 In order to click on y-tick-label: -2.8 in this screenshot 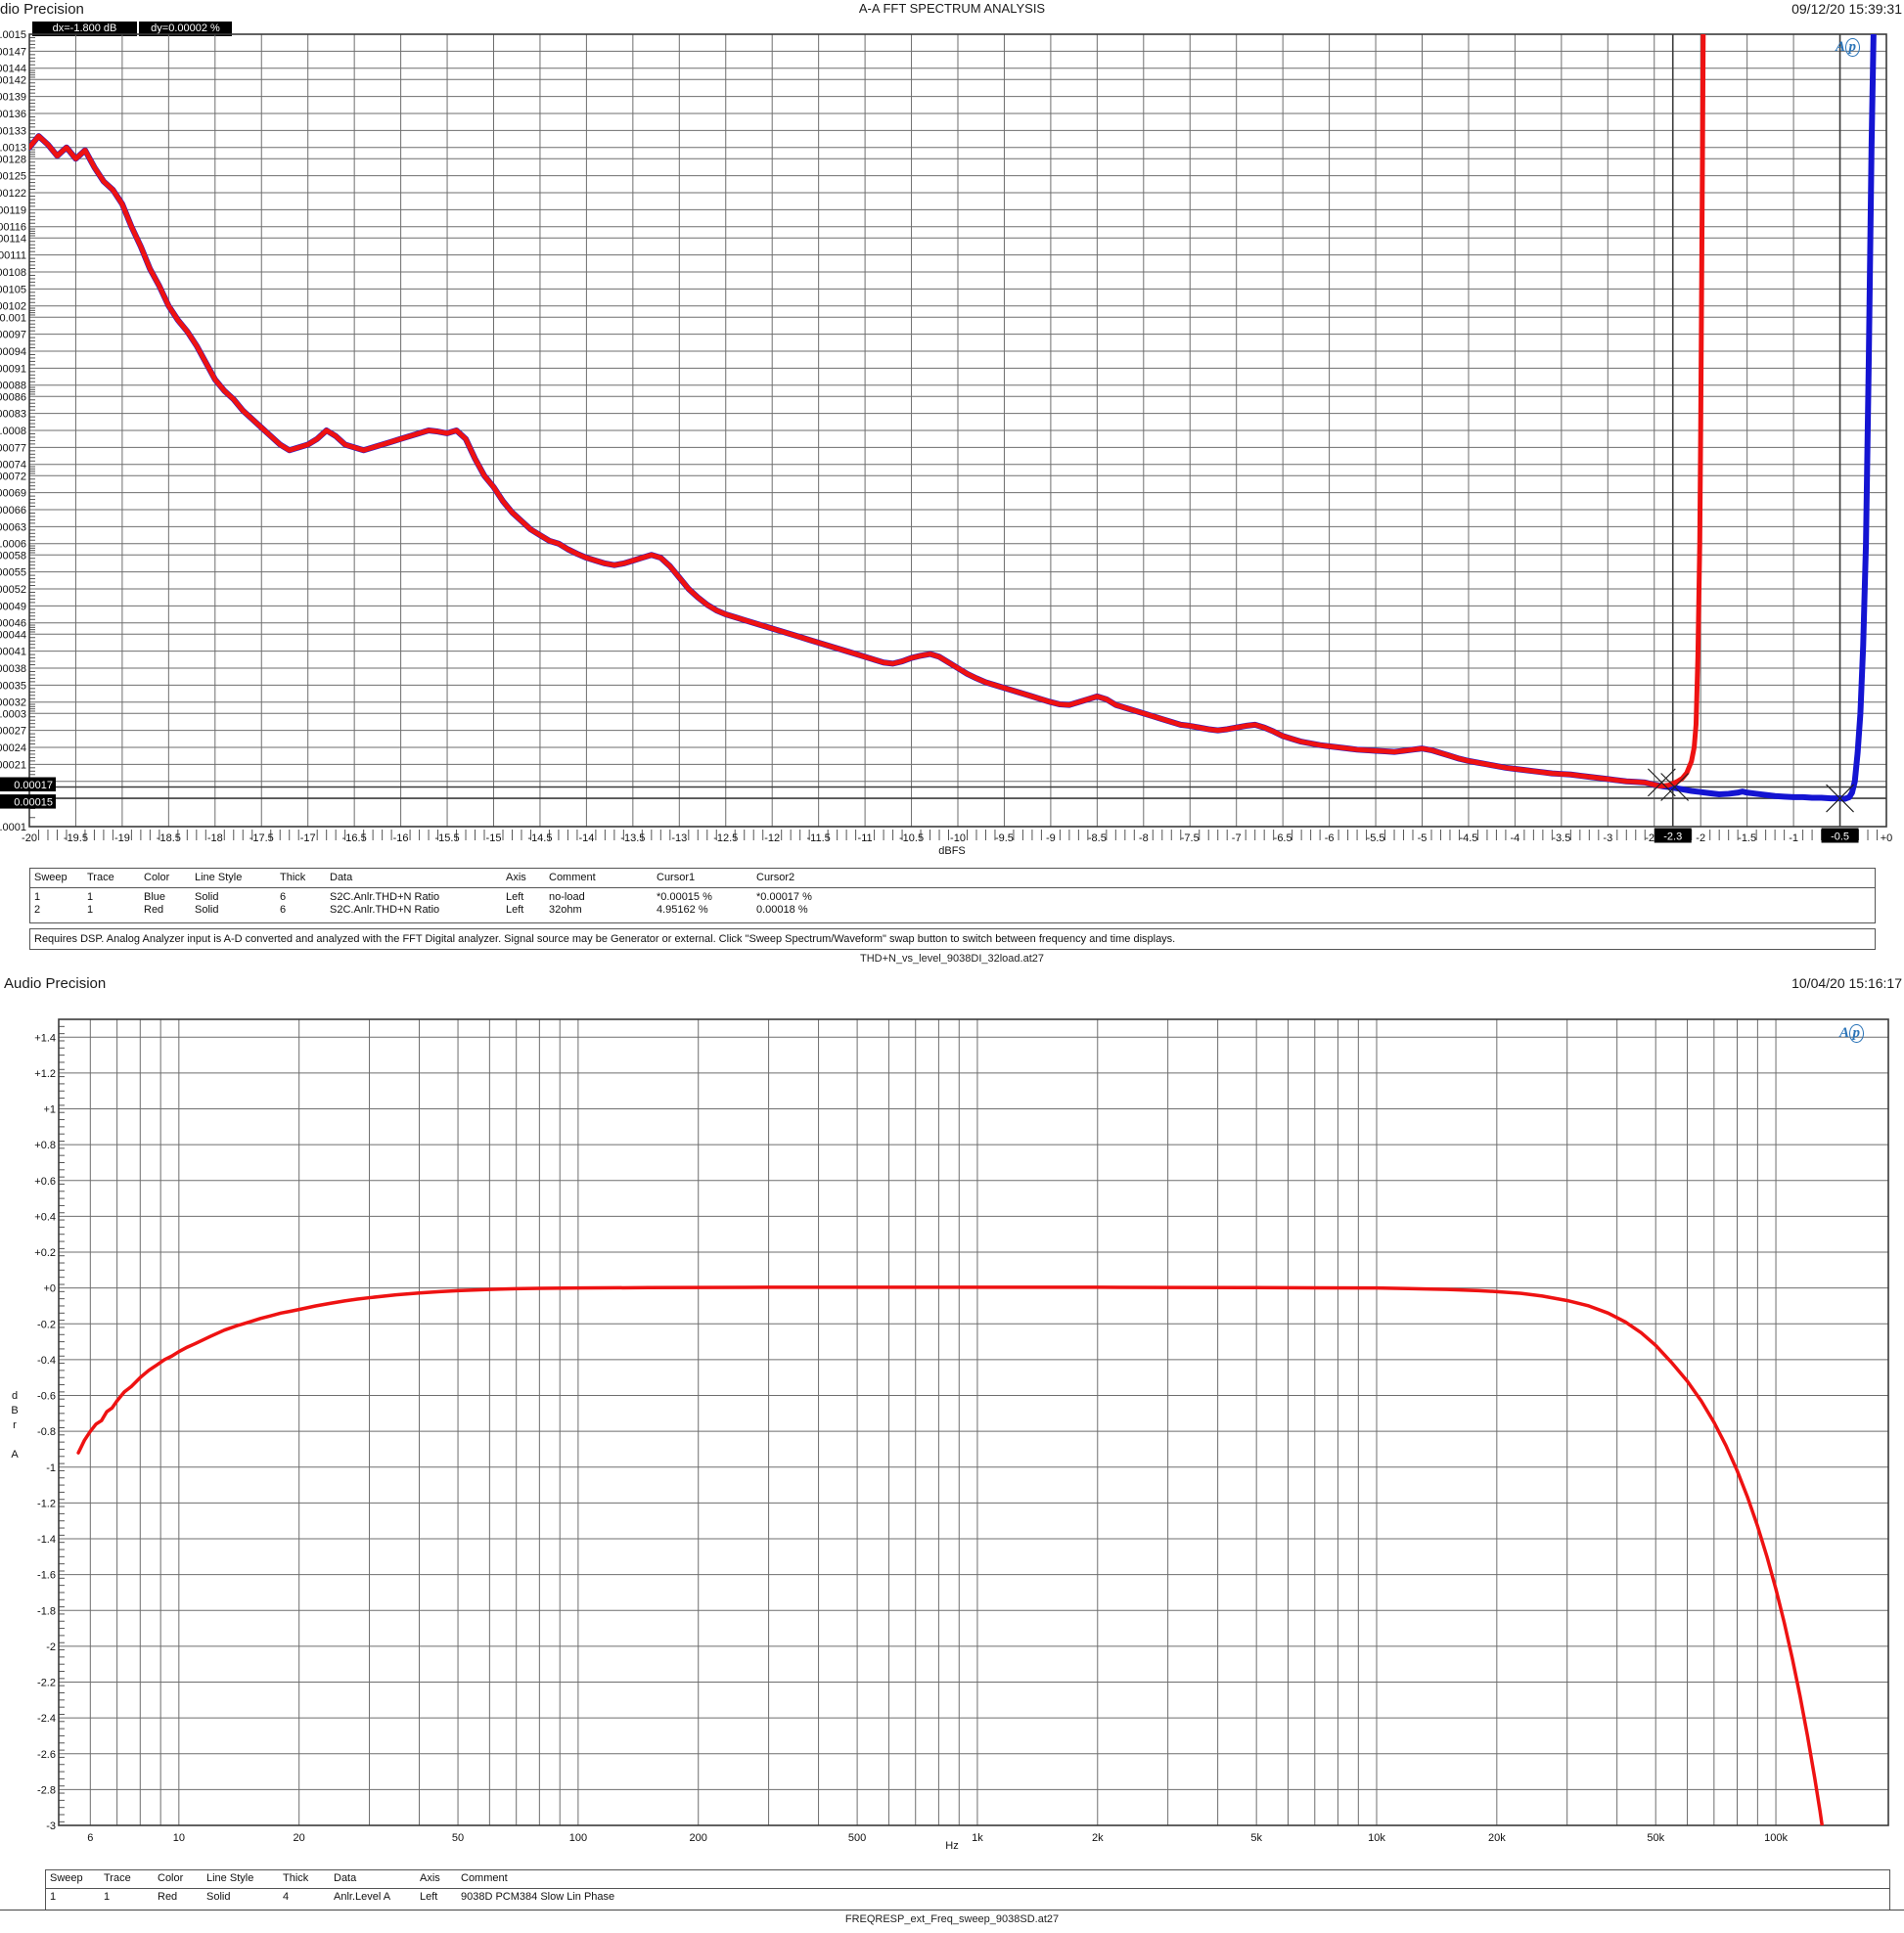, I will do `click(46, 1790)`.